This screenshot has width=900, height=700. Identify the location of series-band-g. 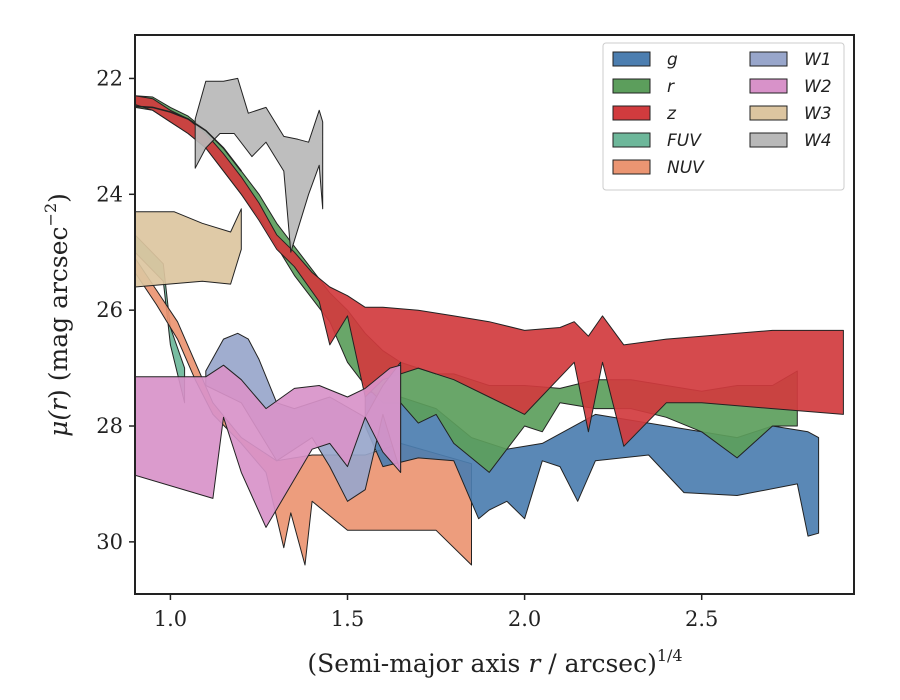
(592, 463).